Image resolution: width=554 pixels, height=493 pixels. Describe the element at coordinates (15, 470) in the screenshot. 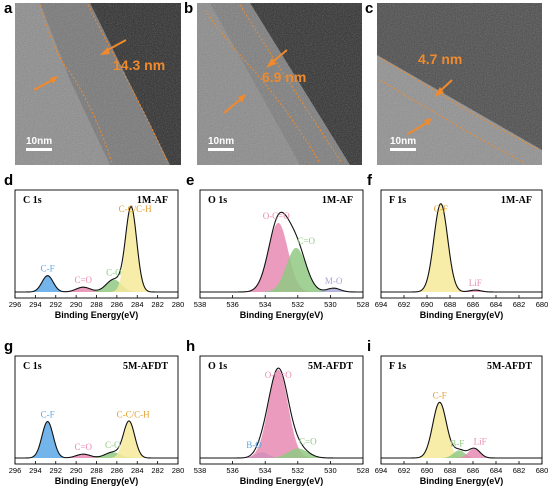

I see `x-tick-label: 296` at that location.